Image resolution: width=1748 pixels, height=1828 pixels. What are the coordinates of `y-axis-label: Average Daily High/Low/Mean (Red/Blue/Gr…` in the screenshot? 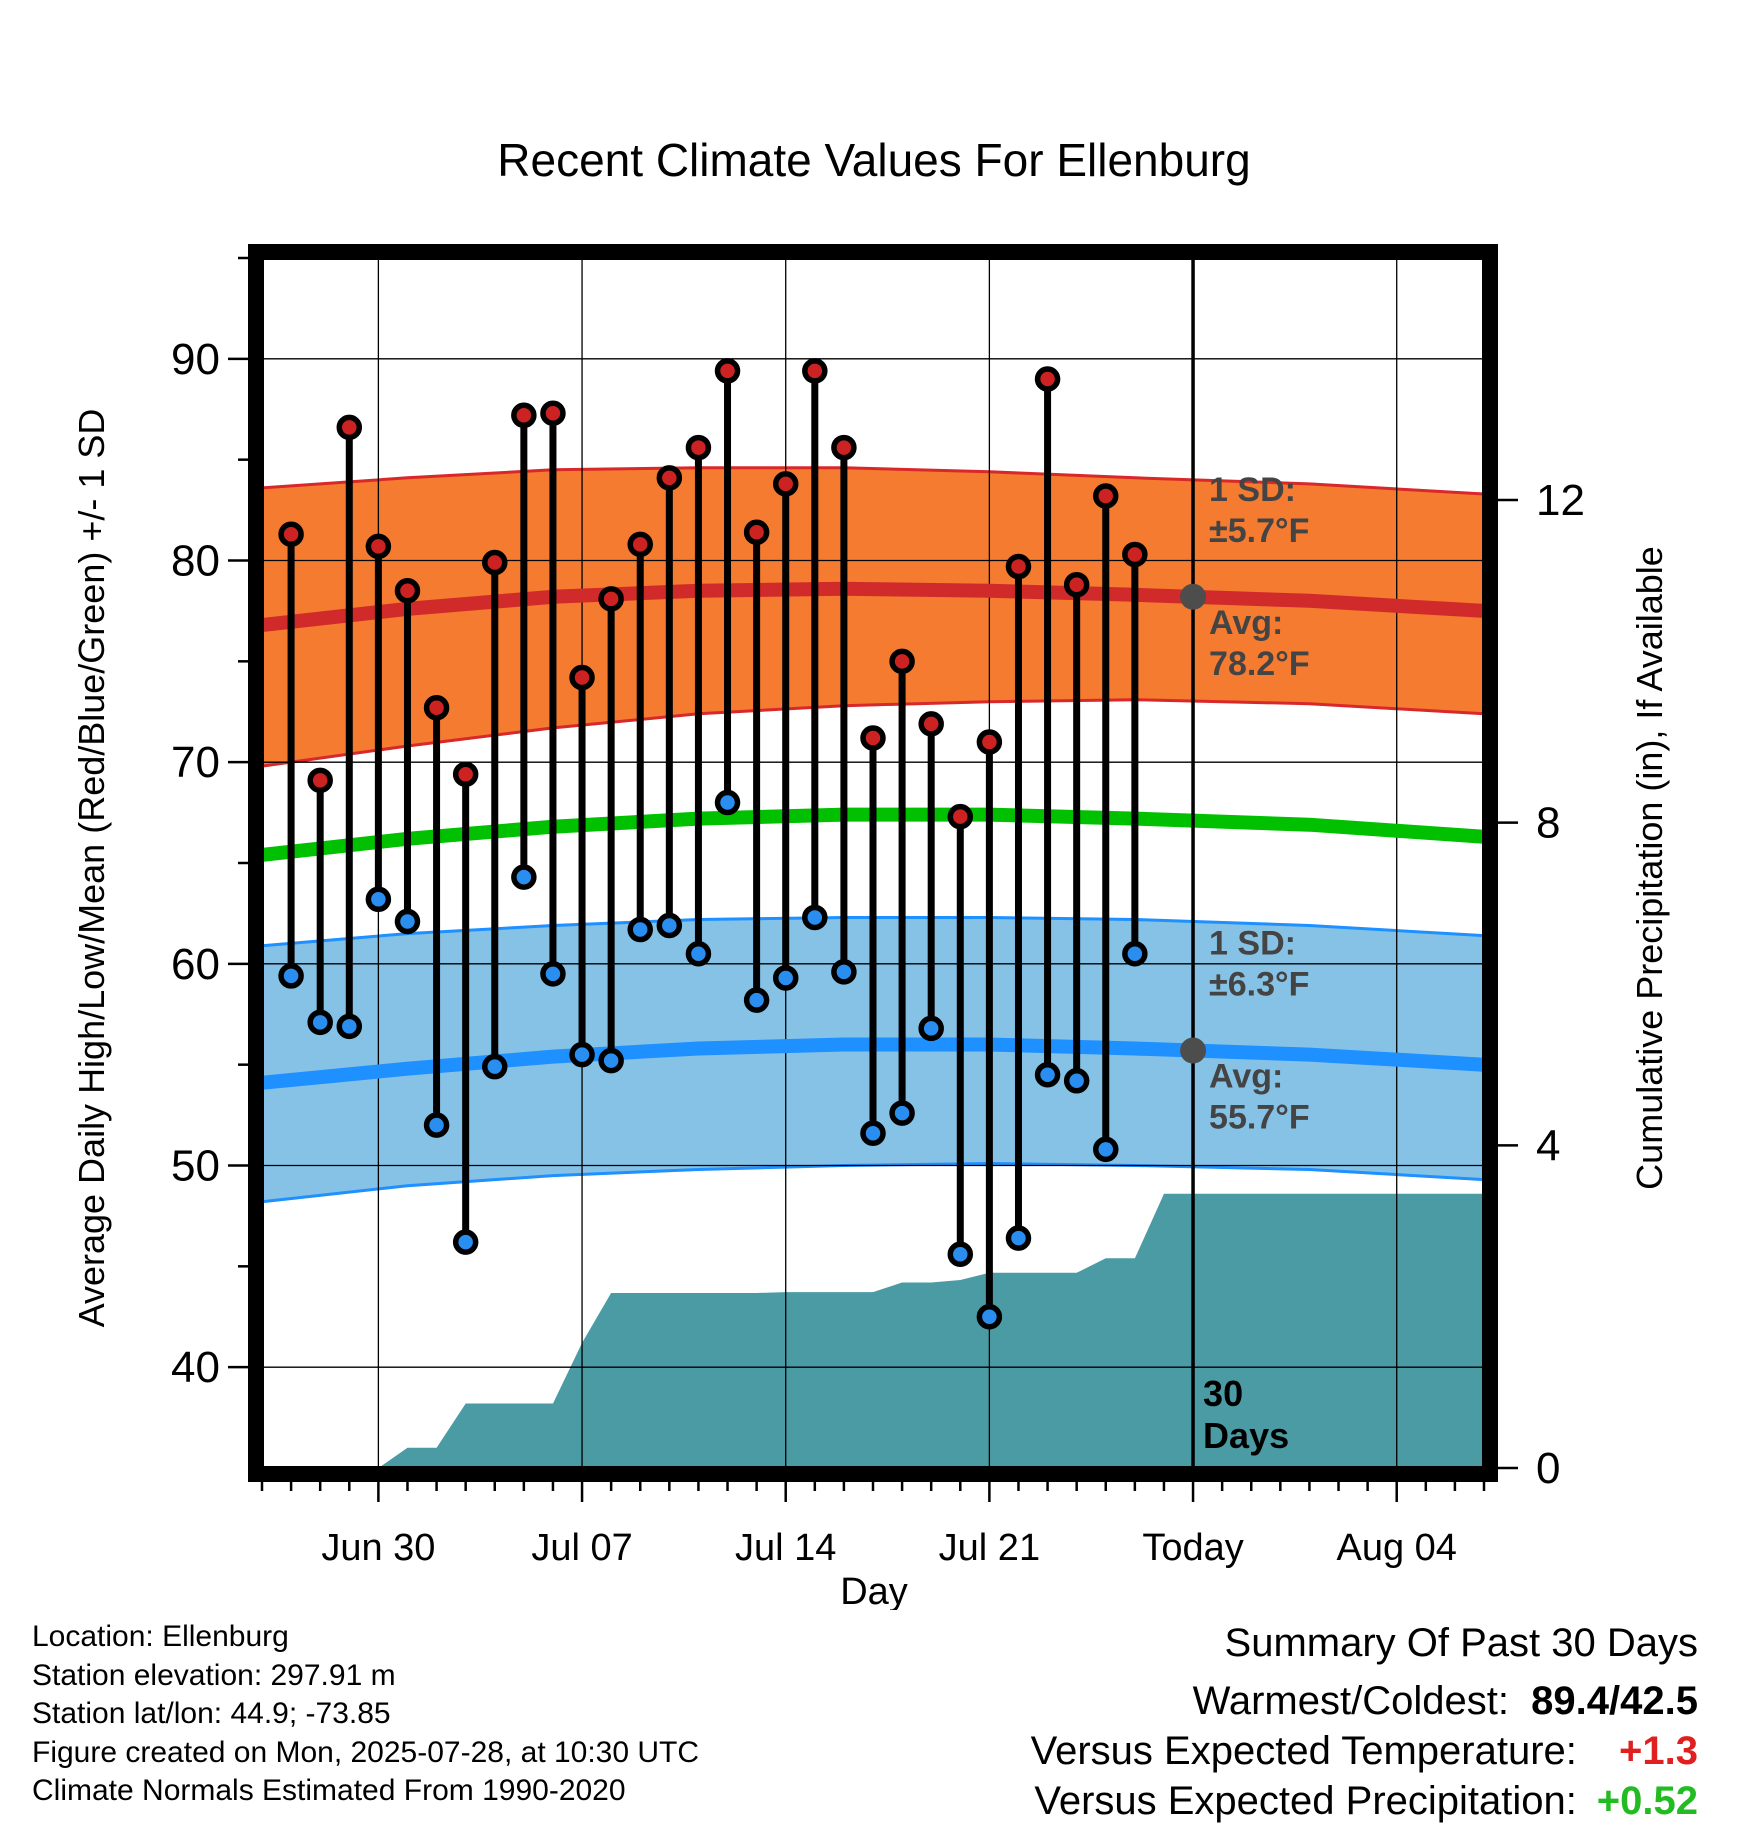 It's located at (91, 868).